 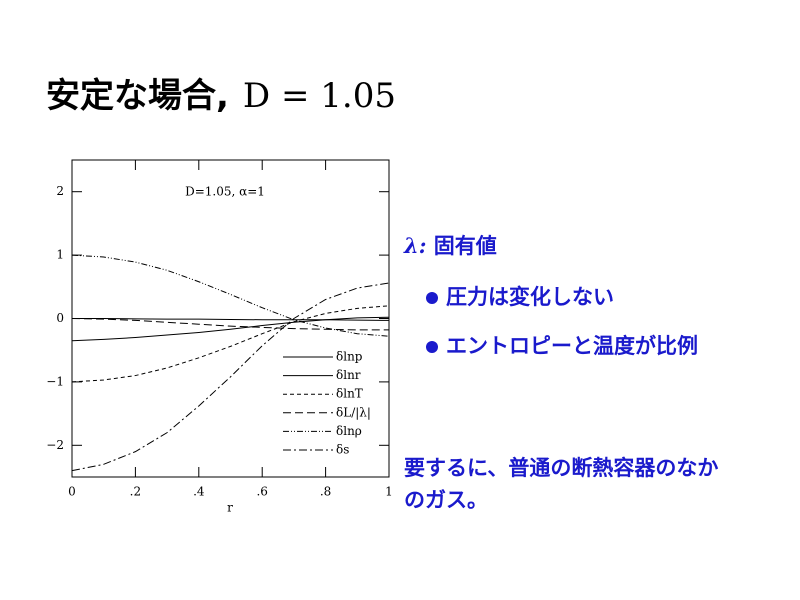 I want to click on legend-label: δs, so click(x=342, y=450).